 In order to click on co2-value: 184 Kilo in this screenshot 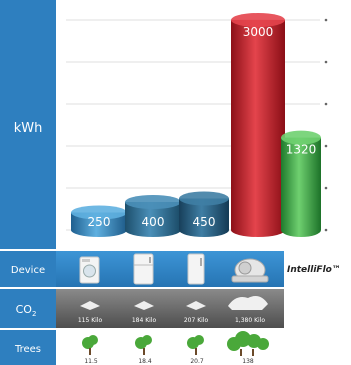, I will do `click(144, 320)`.